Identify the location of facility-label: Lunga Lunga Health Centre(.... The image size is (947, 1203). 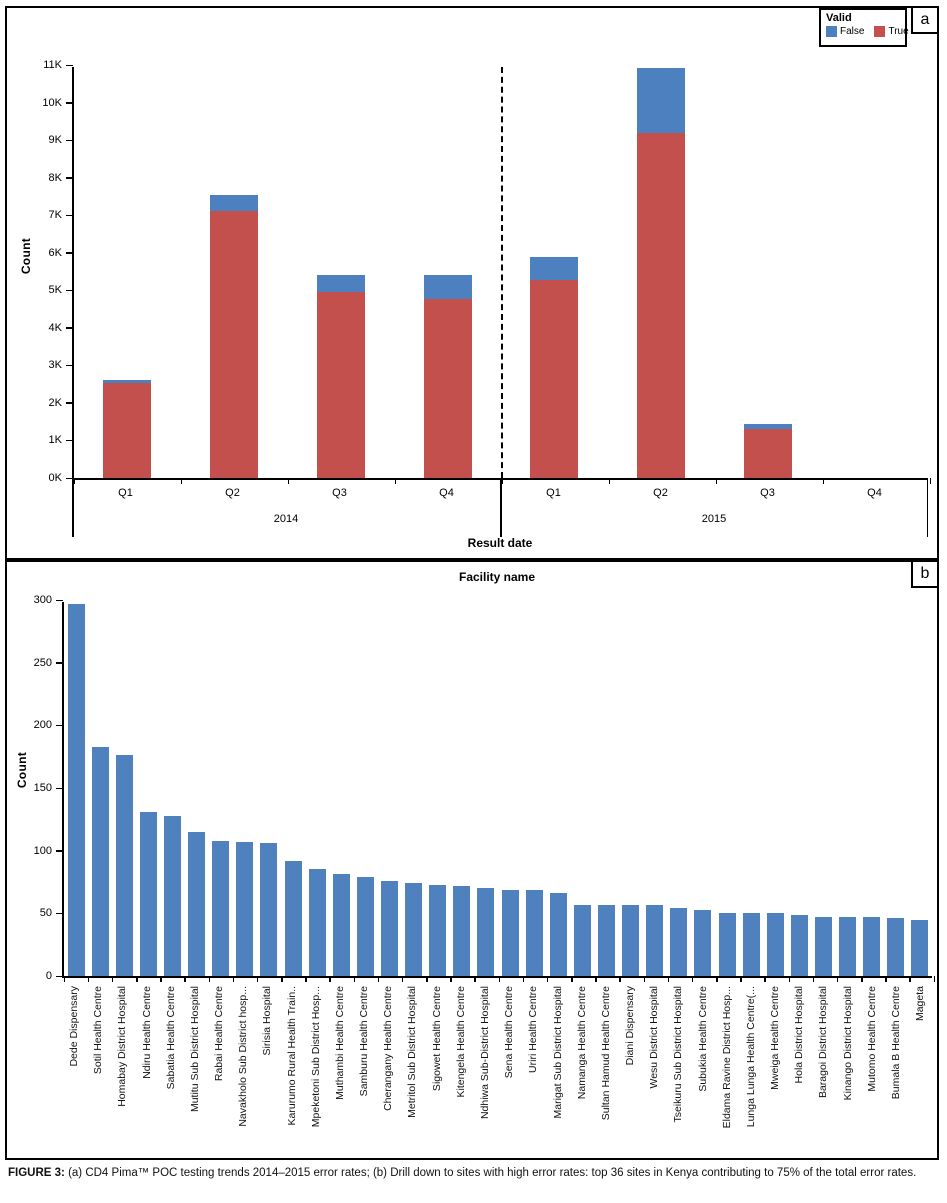
(750, 1057).